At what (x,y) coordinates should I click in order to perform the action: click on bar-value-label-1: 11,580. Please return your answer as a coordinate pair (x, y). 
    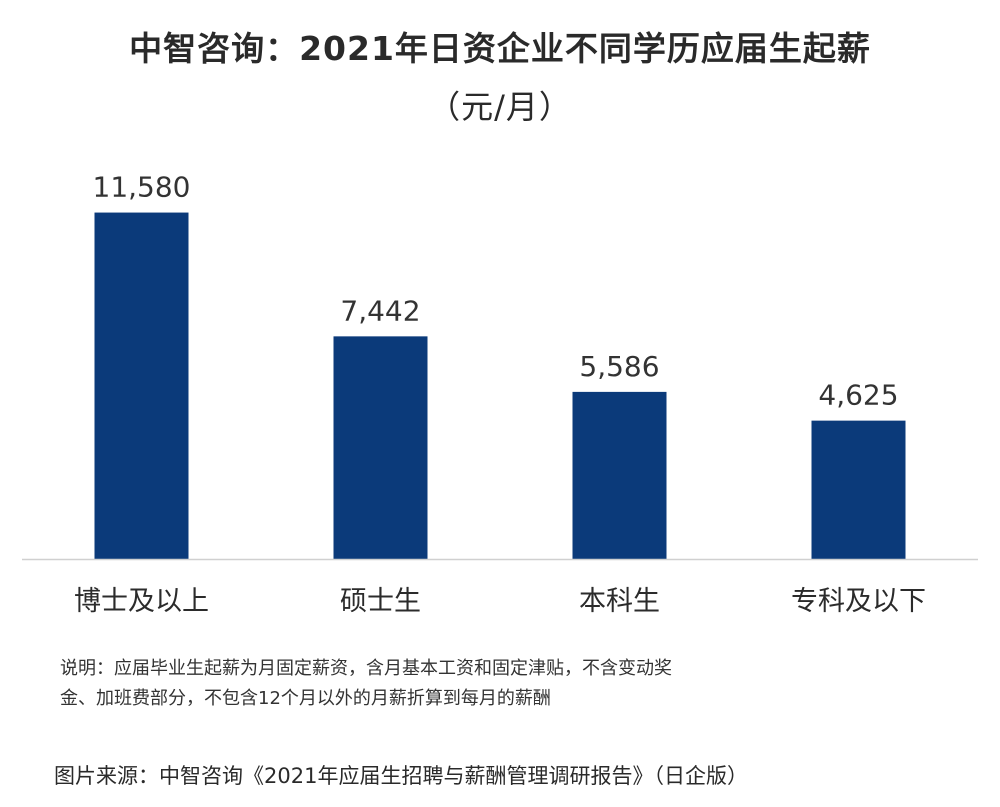
    Looking at the image, I should click on (142, 187).